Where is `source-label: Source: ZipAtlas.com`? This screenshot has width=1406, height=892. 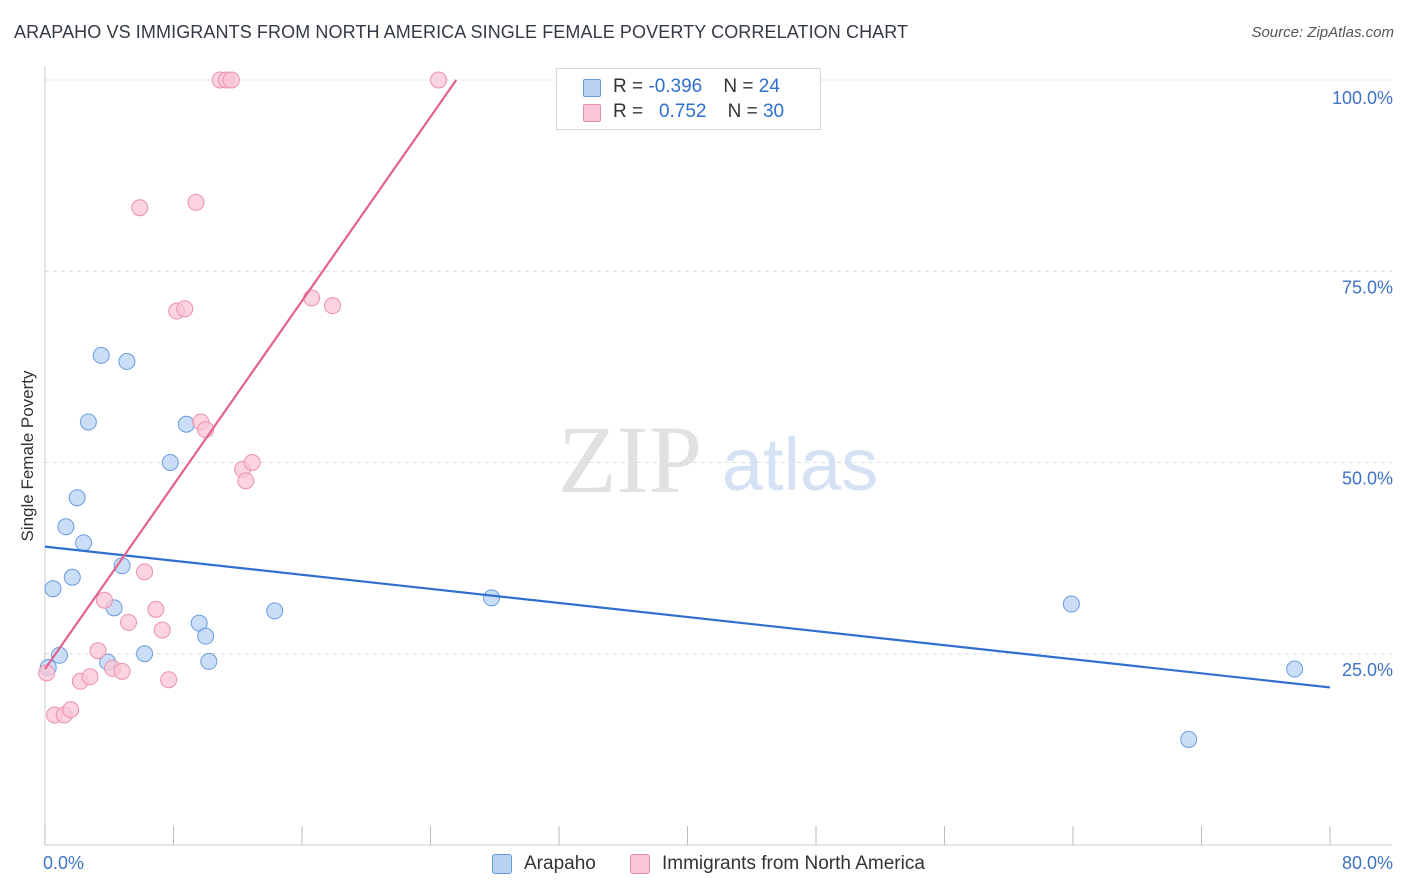 source-label: Source: ZipAtlas.com is located at coordinates (1322, 32).